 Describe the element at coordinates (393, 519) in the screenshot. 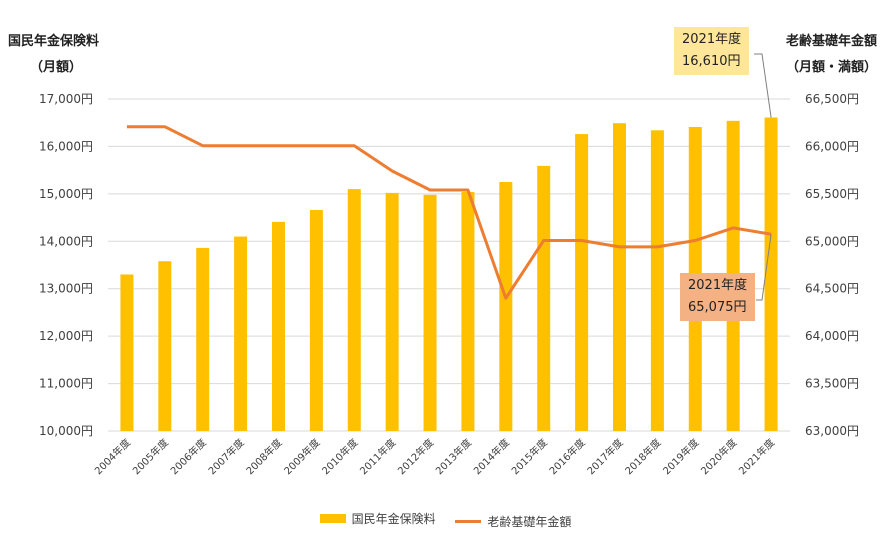

I see `legend-label-premium: 国民年金保険料` at that location.